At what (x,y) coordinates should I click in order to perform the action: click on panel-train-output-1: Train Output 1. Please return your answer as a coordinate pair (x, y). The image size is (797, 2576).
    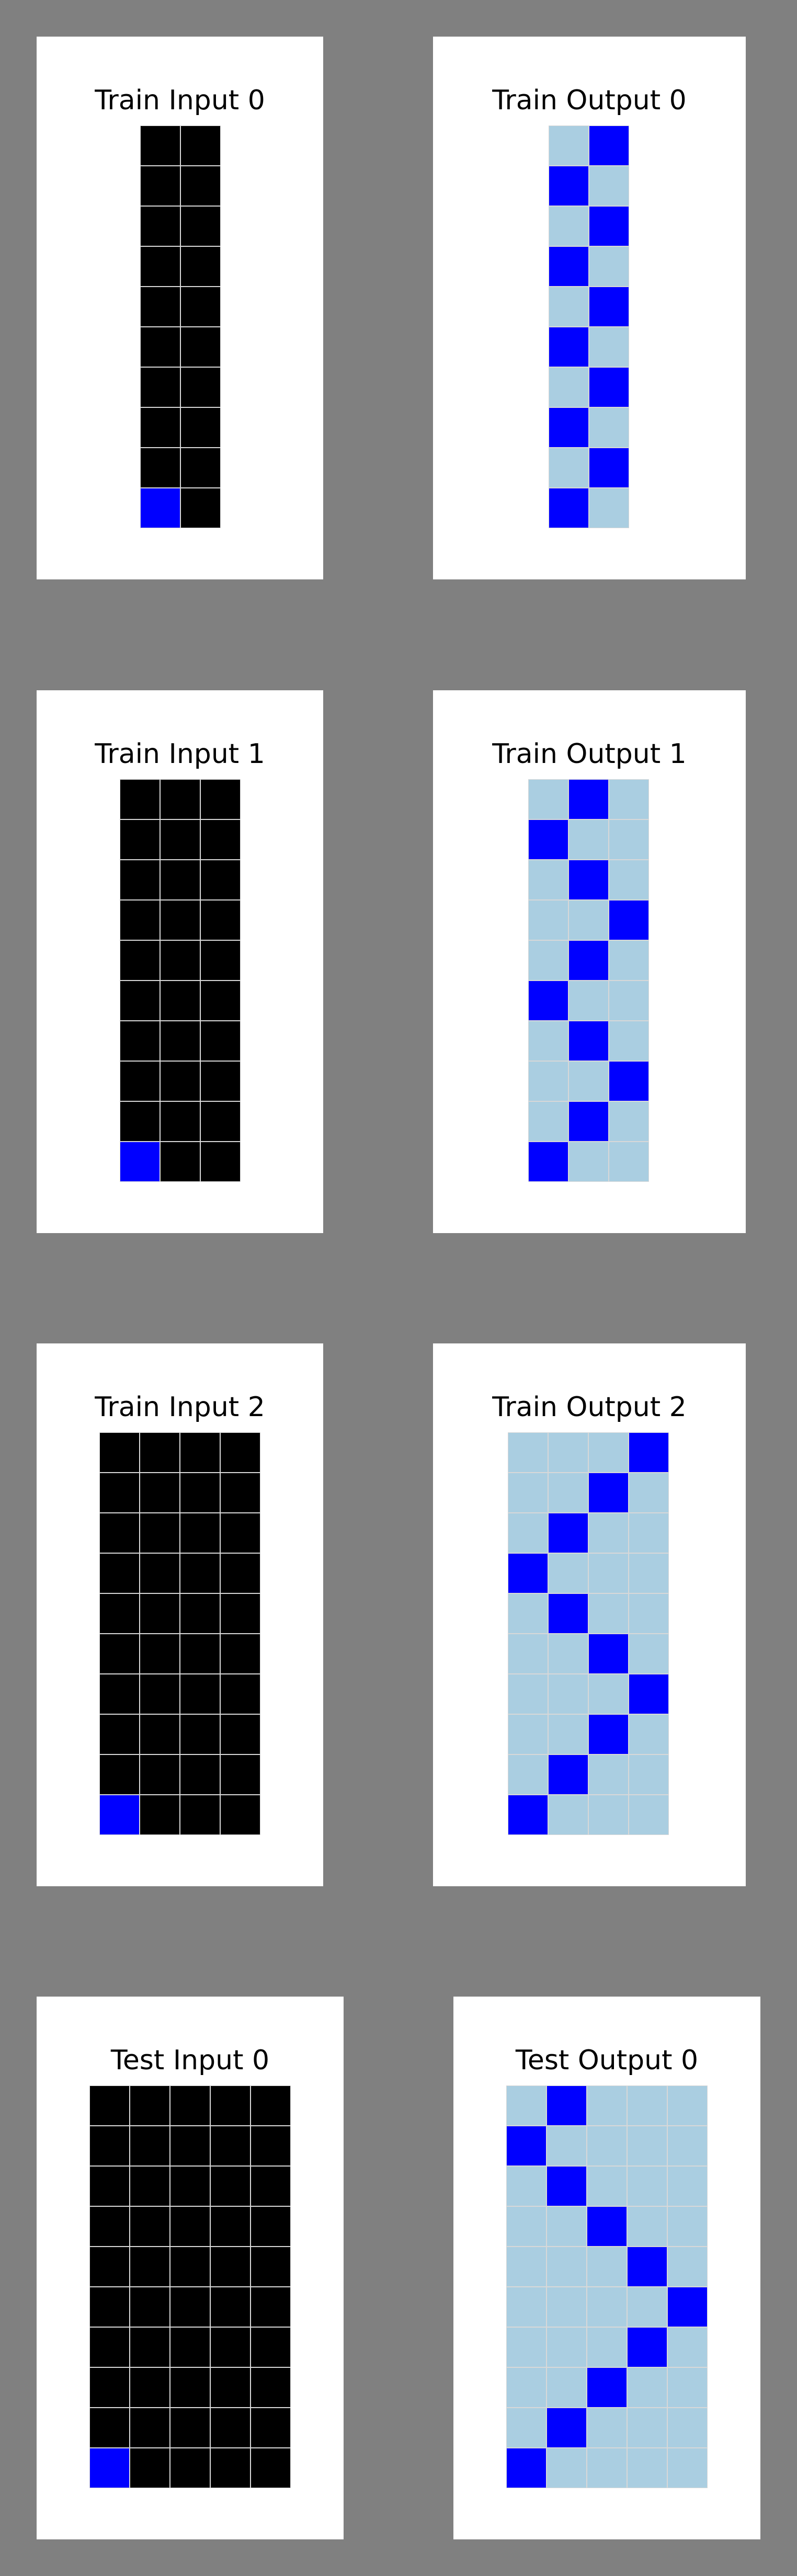
    Looking at the image, I should click on (589, 962).